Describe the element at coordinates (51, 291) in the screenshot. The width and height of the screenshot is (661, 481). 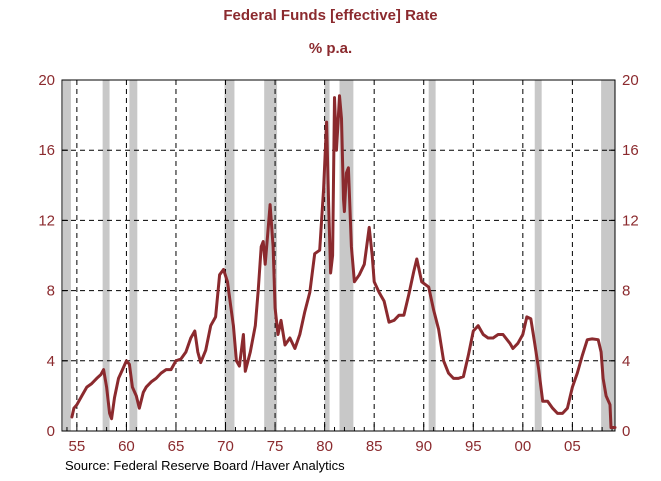
I see `y-tick-label-left: 8` at that location.